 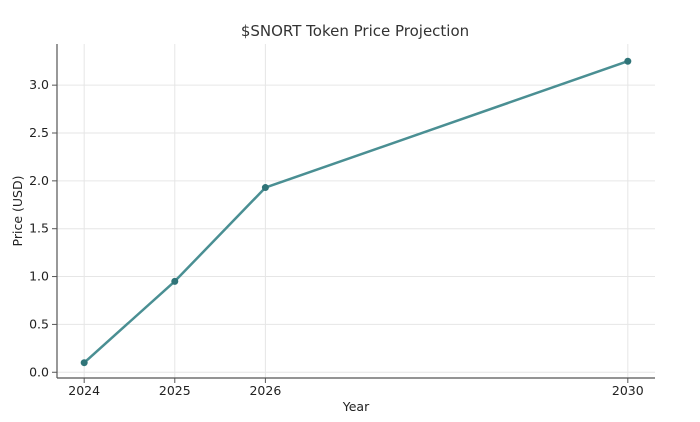 I want to click on y-tick-label: 0.5, so click(x=39, y=323).